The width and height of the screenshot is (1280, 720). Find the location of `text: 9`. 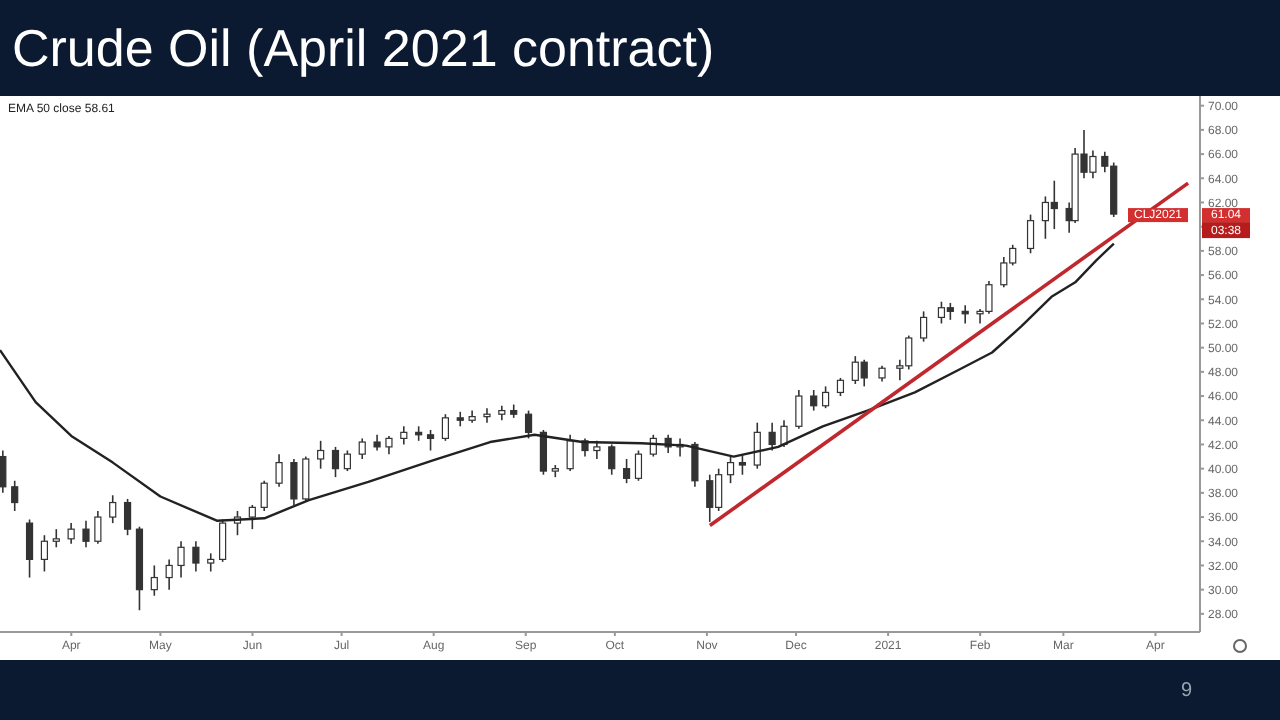

text: 9 is located at coordinates (1186, 691).